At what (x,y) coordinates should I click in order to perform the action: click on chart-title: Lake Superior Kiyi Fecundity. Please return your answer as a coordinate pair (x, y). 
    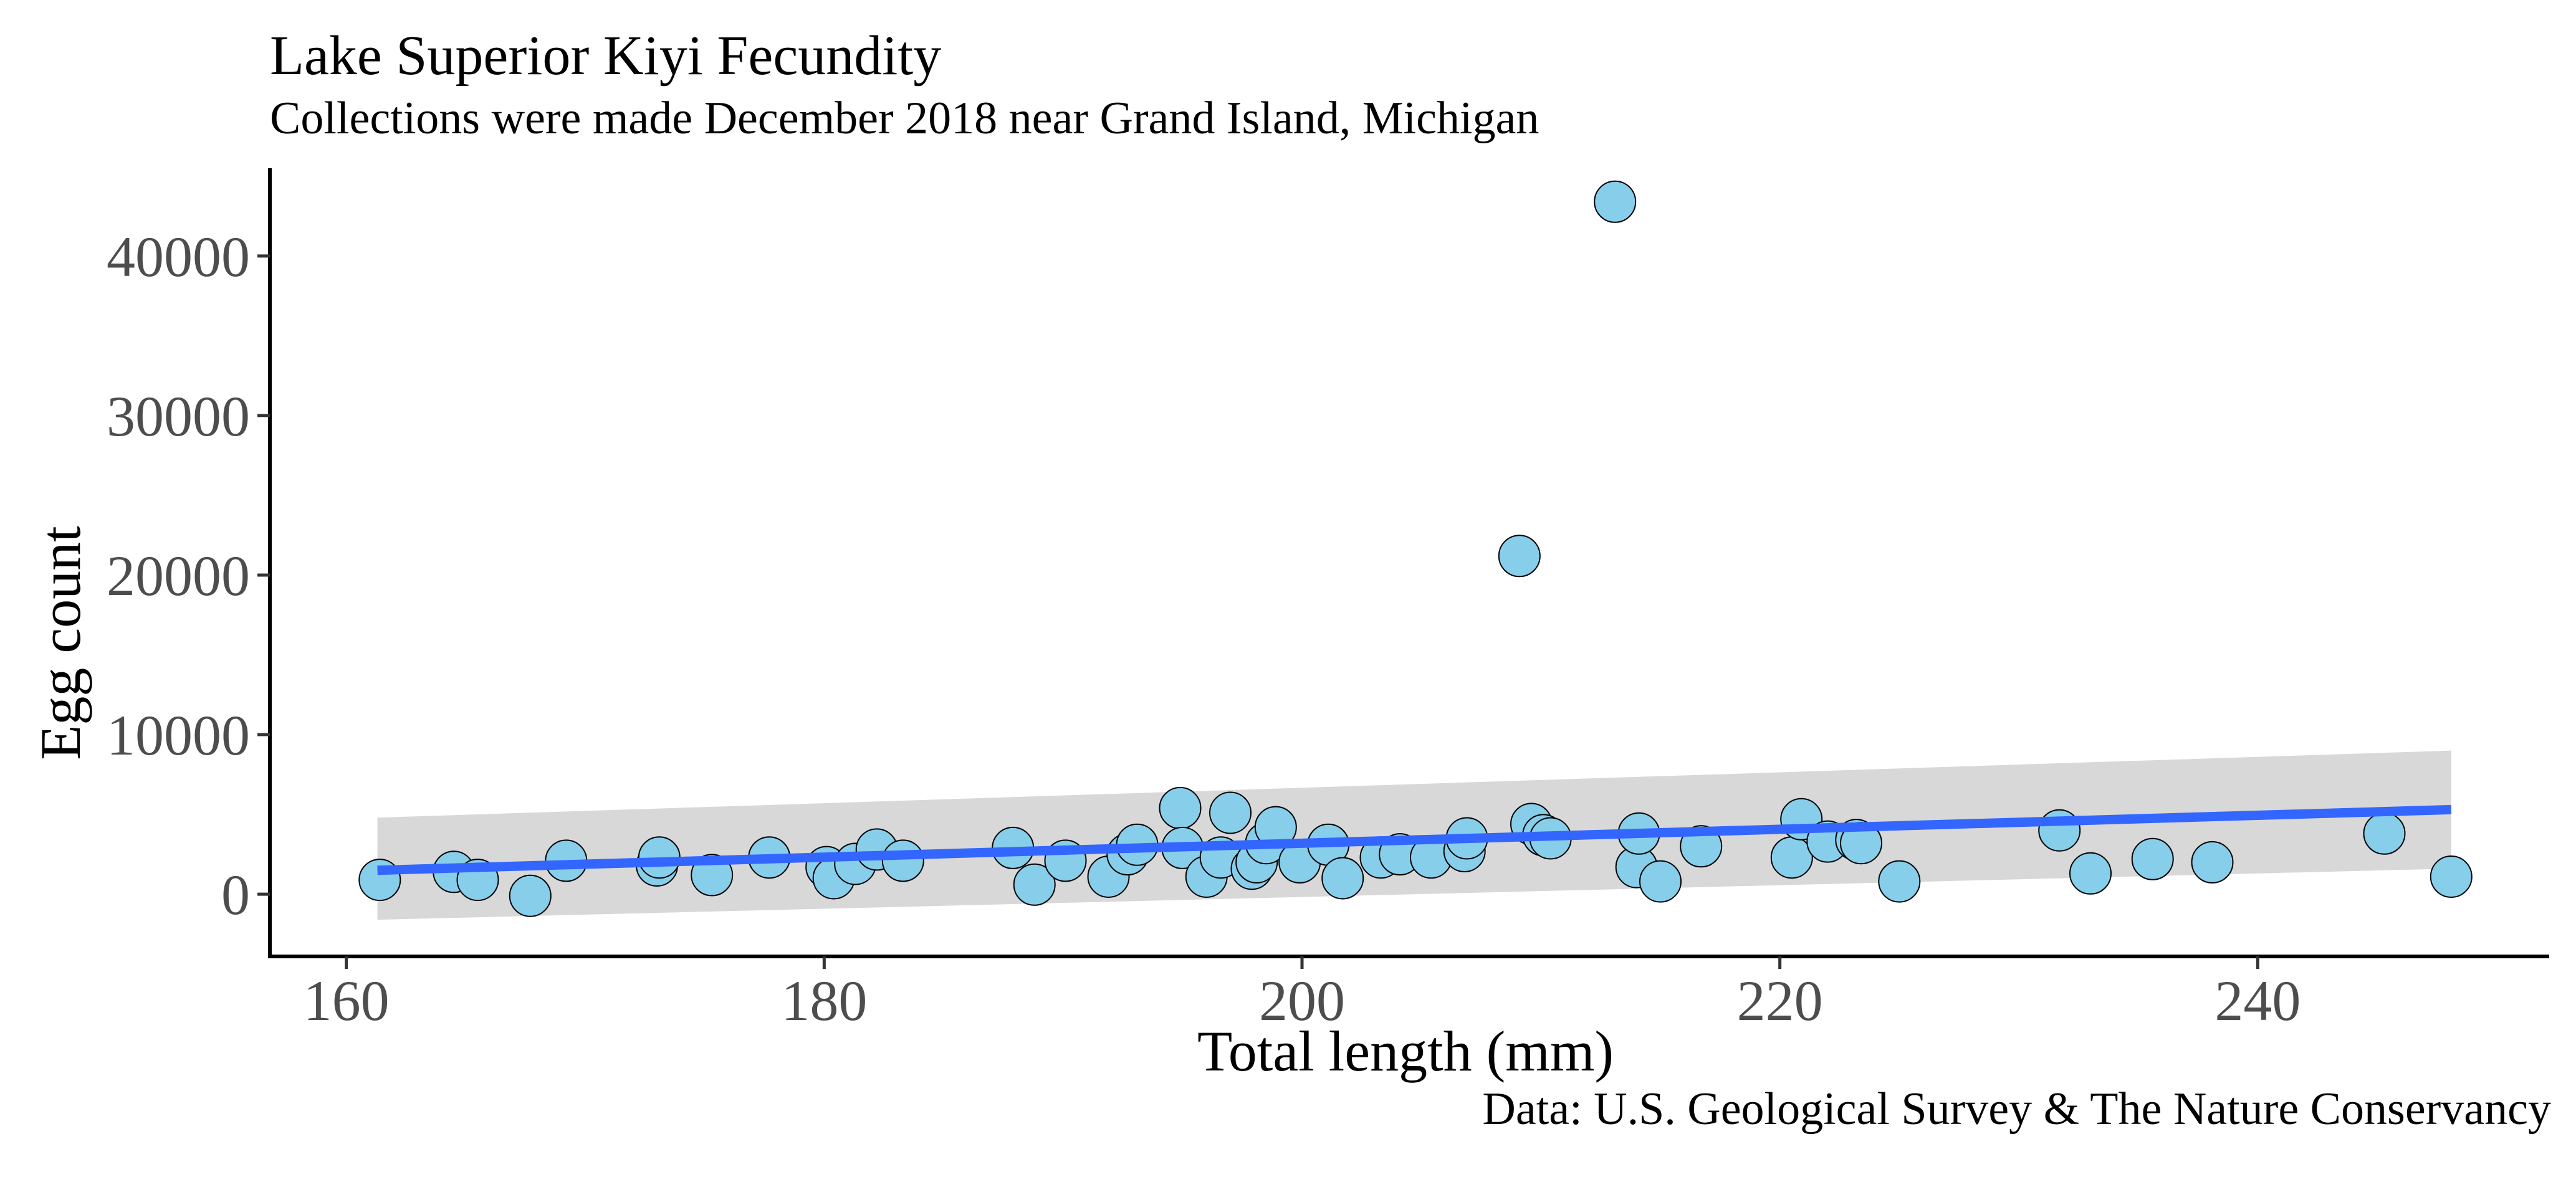
    Looking at the image, I should click on (606, 56).